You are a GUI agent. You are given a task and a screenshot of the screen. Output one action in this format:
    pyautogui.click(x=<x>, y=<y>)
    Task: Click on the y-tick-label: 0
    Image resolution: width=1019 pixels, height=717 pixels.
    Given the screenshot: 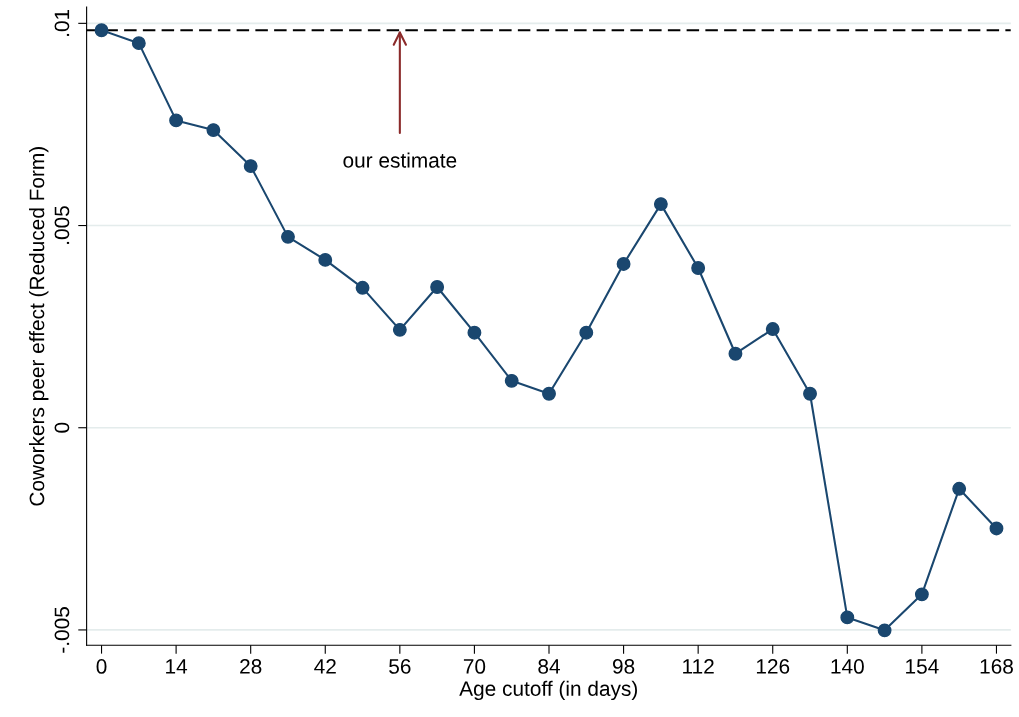 What is the action you would take?
    pyautogui.click(x=62, y=427)
    